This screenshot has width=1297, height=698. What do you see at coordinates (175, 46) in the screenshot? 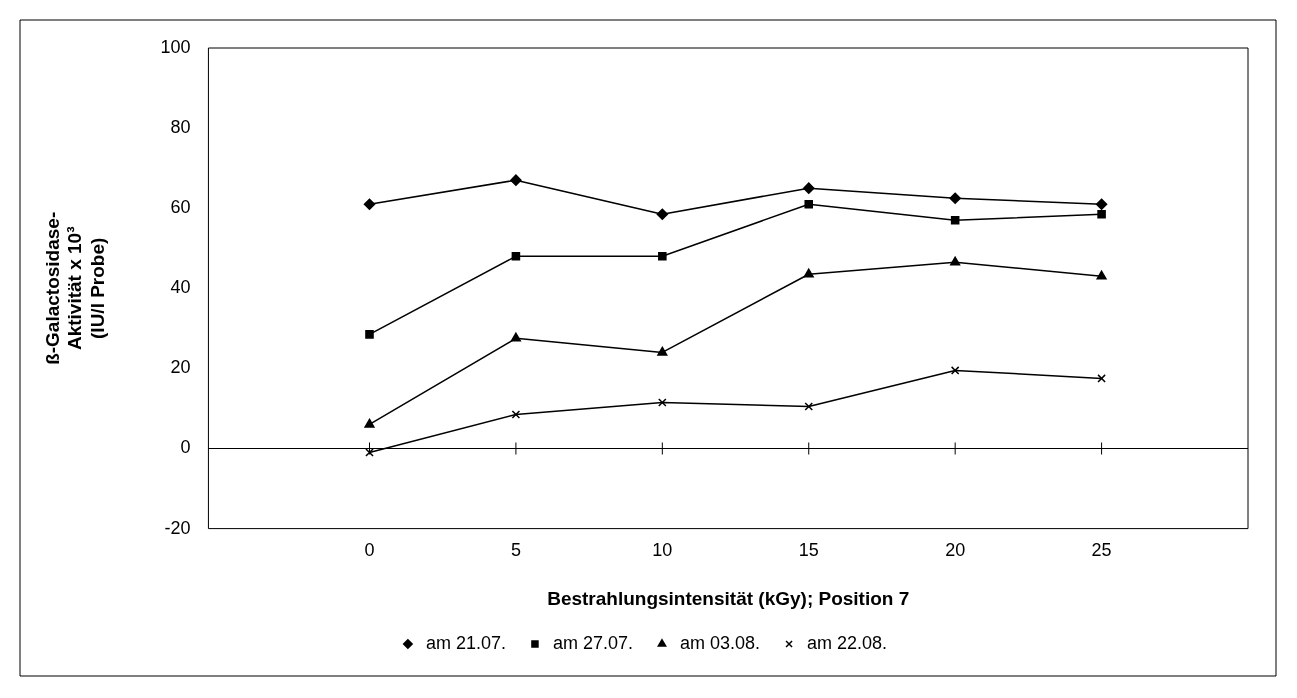
I see `y-tick-label: 100` at bounding box center [175, 46].